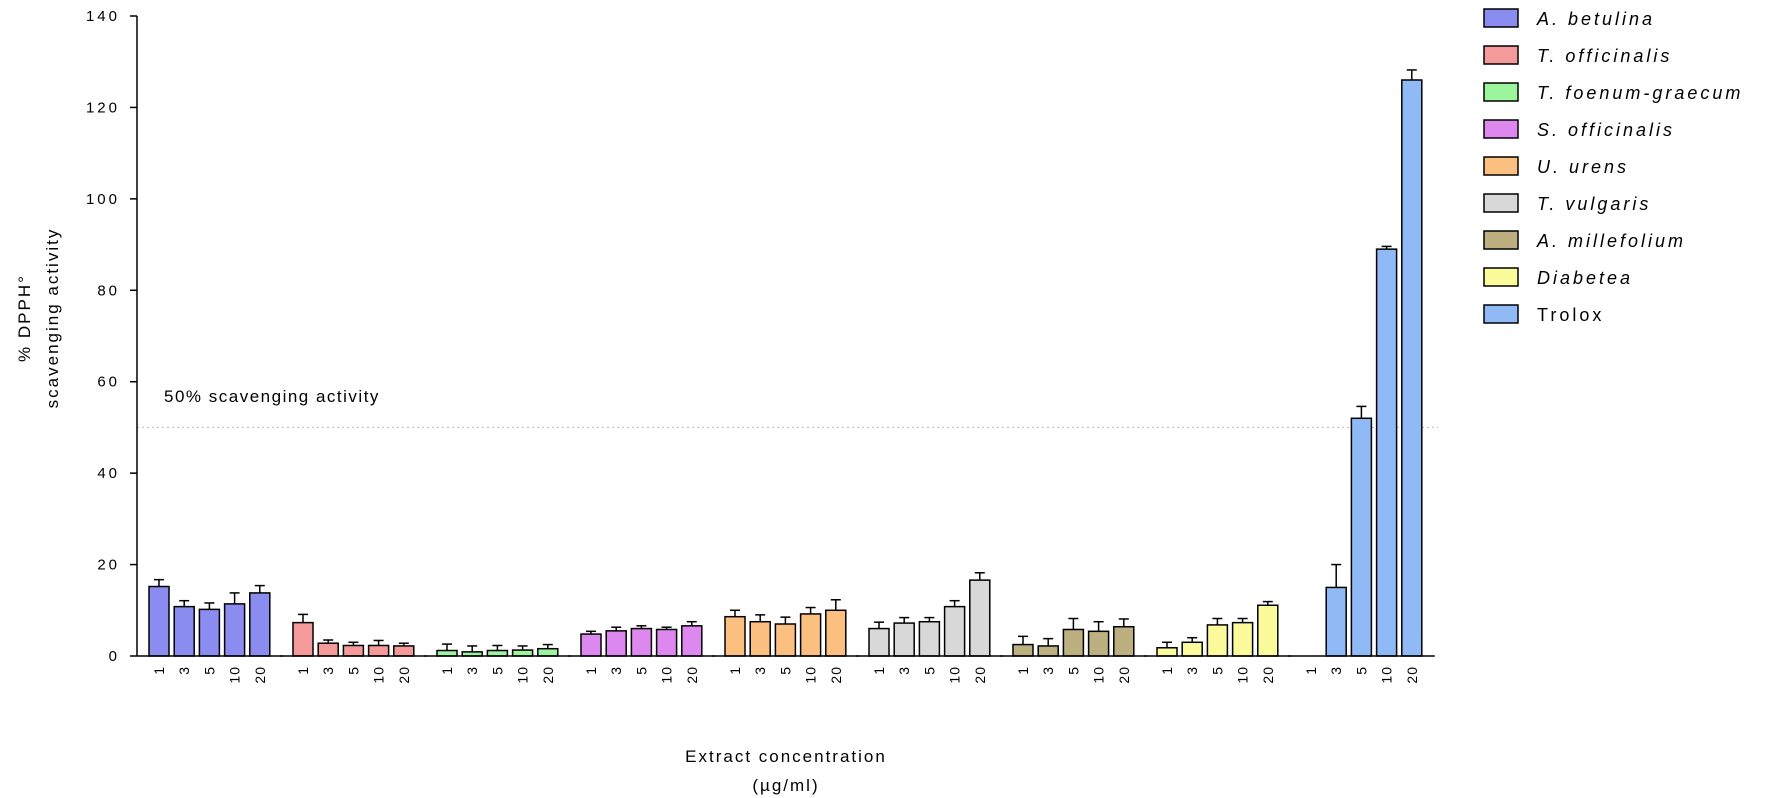 This screenshot has height=798, width=1778. Describe the element at coordinates (108, 290) in the screenshot. I see `y-tick-label: 80` at that location.